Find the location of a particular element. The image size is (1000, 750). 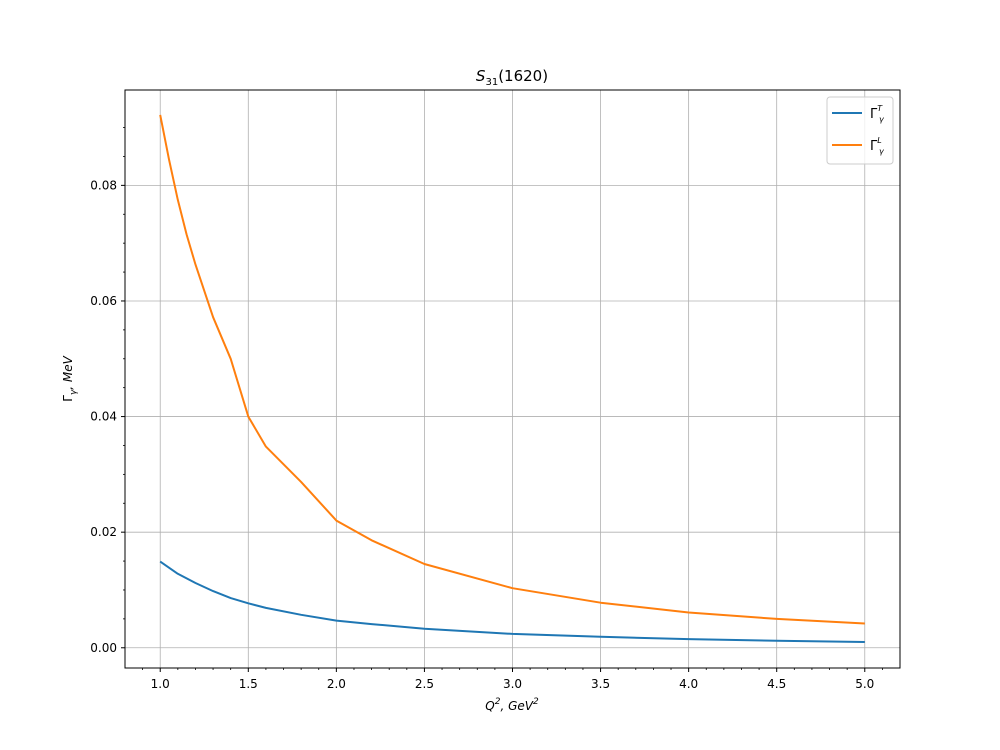

chart-title-base: S is located at coordinates (481, 76).